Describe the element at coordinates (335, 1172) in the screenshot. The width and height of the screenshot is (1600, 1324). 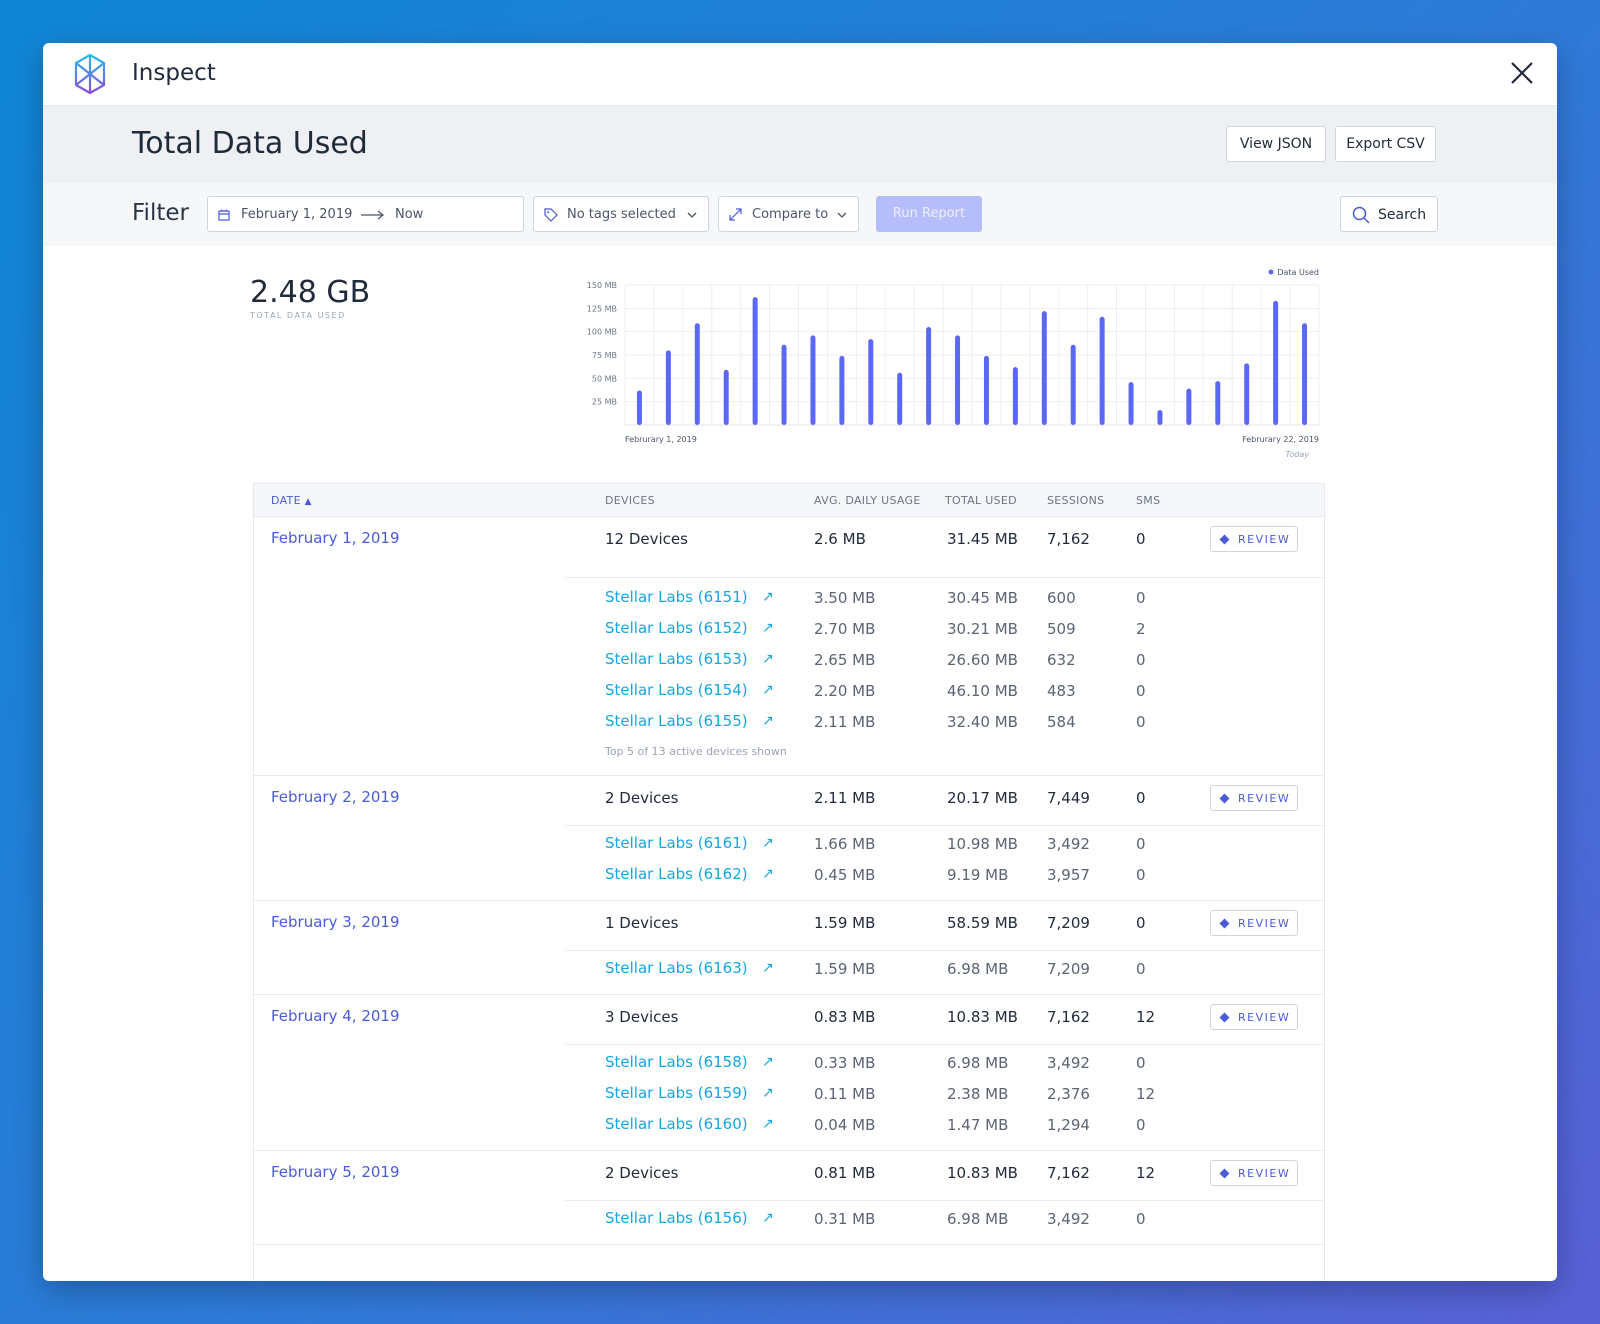
I see `group-date-link: February 5, 2019` at that location.